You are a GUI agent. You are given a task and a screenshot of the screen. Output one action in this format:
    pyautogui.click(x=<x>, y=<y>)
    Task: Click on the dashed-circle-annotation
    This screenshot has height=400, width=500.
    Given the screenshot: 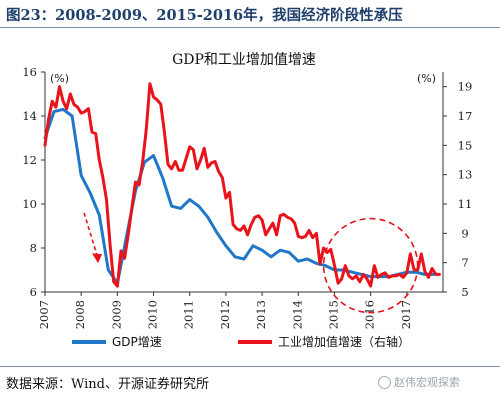 What is the action you would take?
    pyautogui.click(x=370, y=265)
    